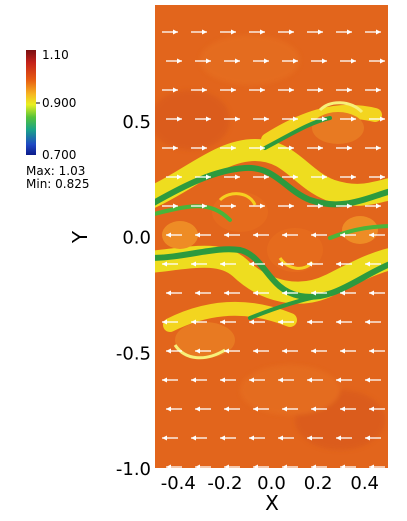 The height and width of the screenshot is (521, 407). I want to click on x-axis-label: X, so click(272, 503).